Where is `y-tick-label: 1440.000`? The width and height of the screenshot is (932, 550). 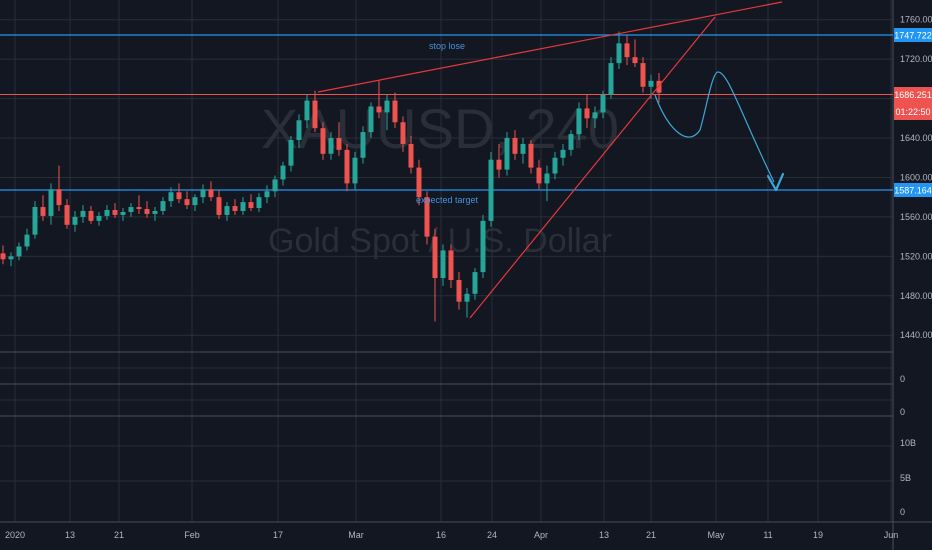
y-tick-label: 1440.000 is located at coordinates (916, 335).